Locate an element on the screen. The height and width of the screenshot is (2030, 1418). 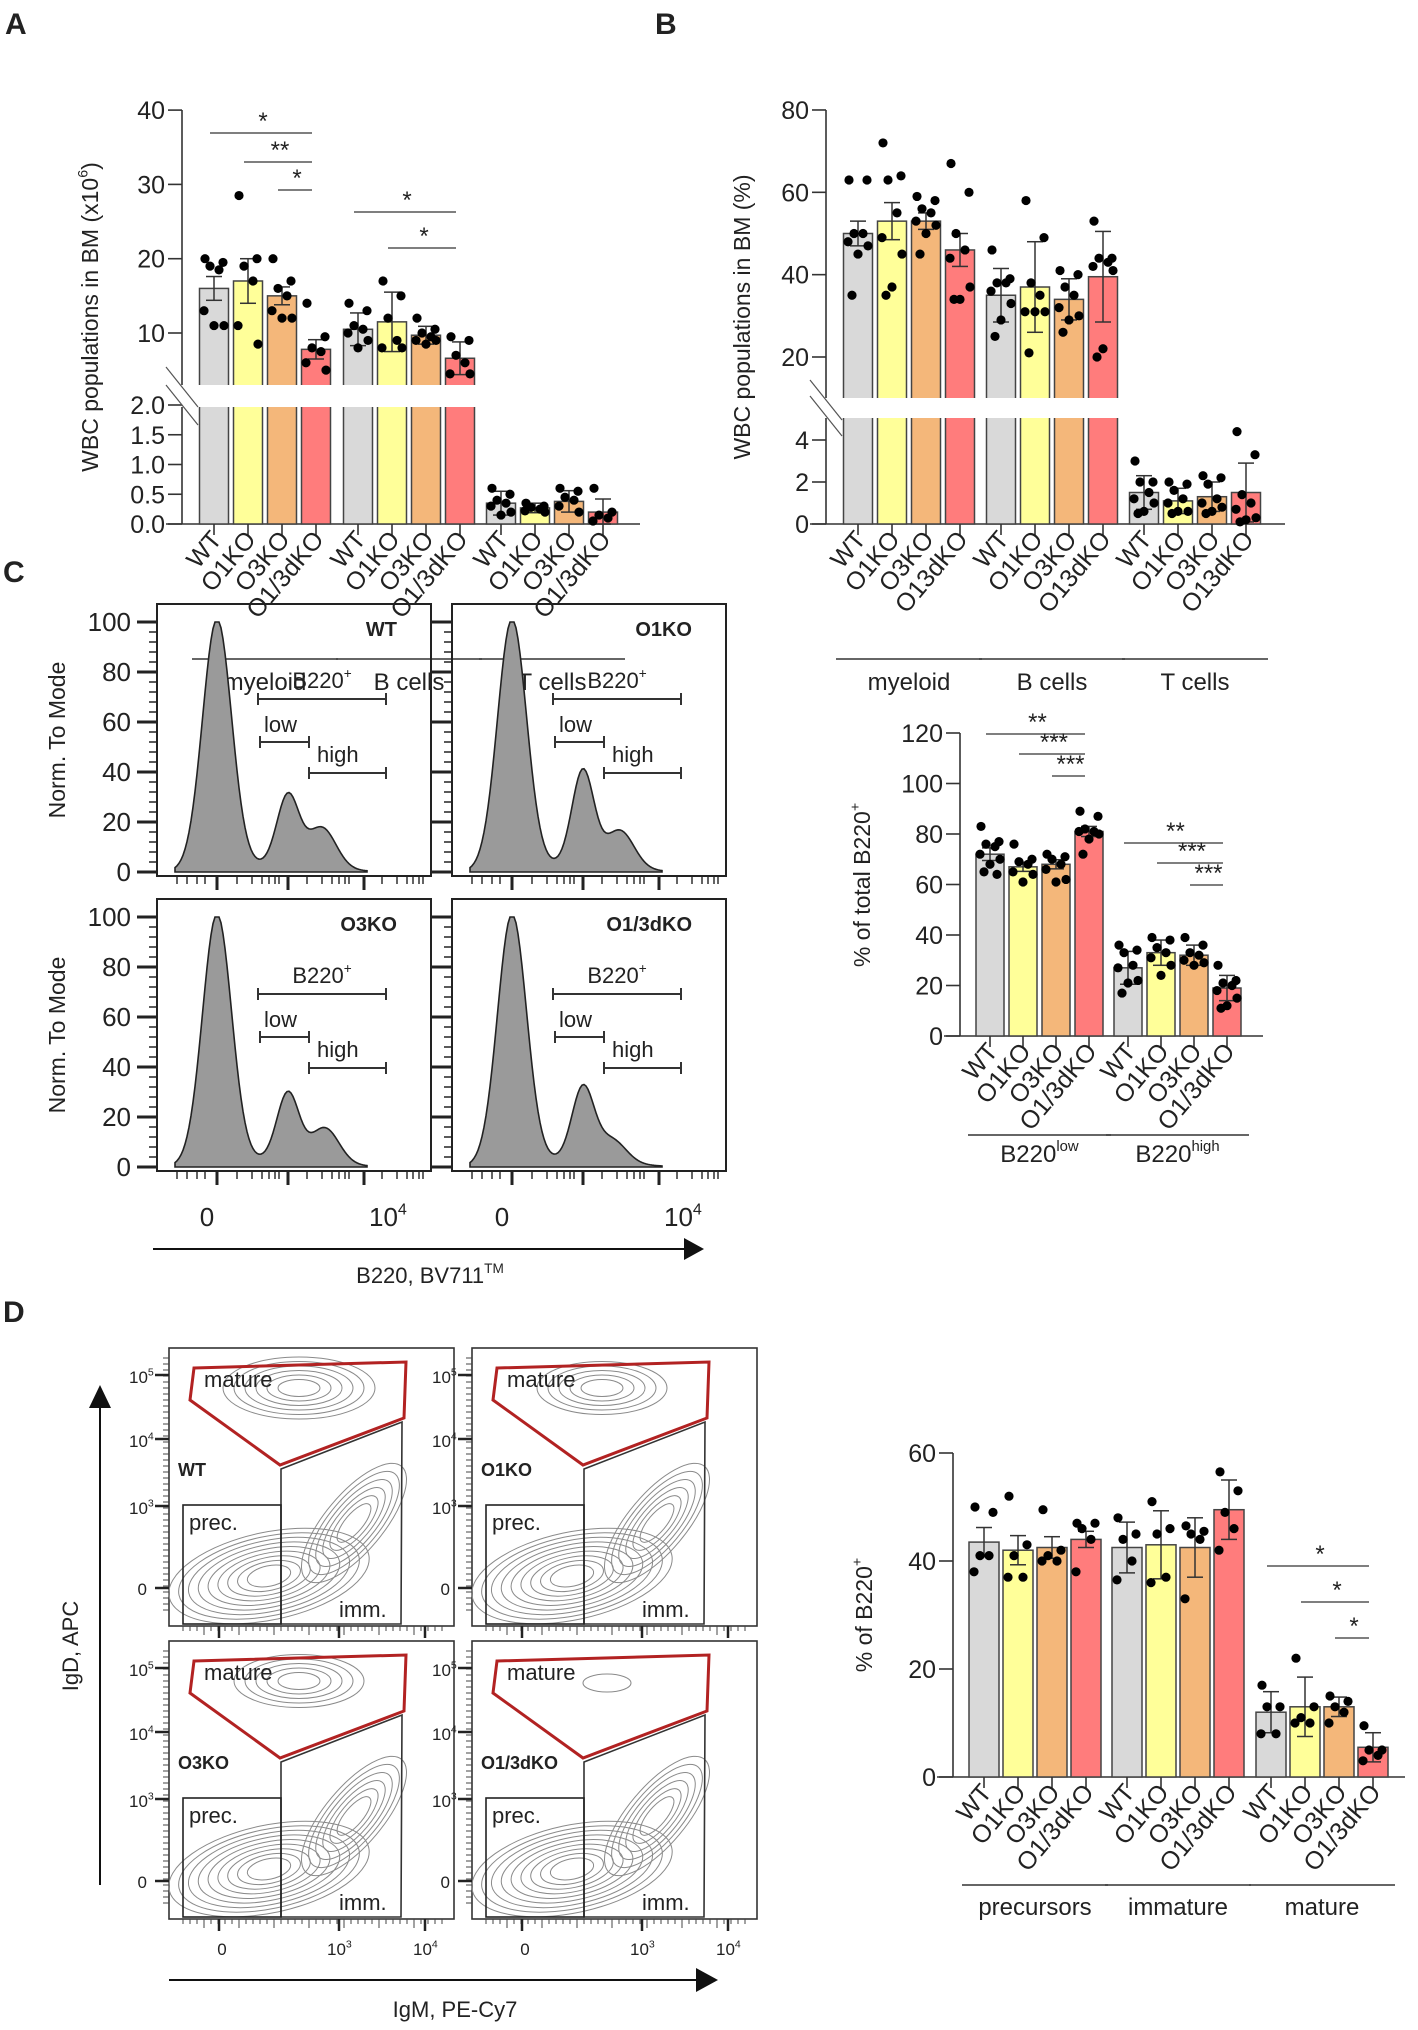
group-label: B220high is located at coordinates (1177, 1153).